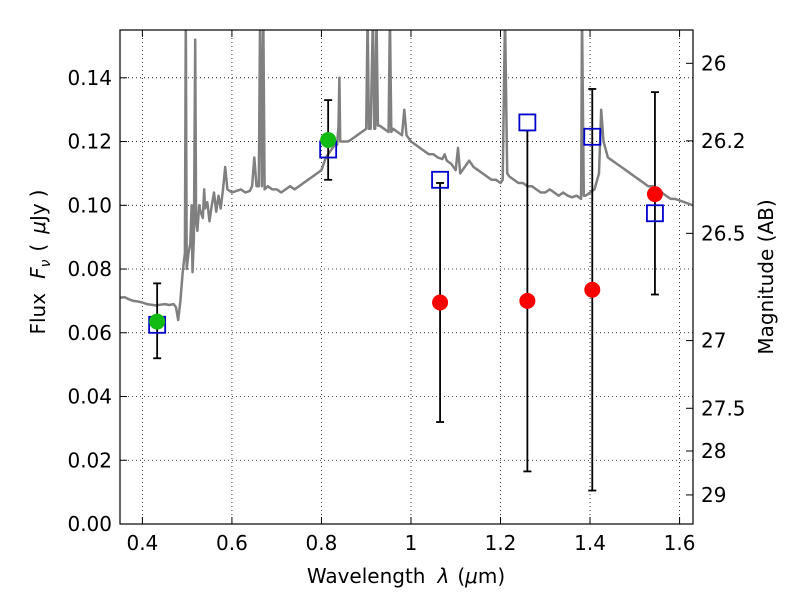 The width and height of the screenshot is (800, 600). Describe the element at coordinates (713, 63) in the screenshot. I see `y2-tick-label: 26` at that location.